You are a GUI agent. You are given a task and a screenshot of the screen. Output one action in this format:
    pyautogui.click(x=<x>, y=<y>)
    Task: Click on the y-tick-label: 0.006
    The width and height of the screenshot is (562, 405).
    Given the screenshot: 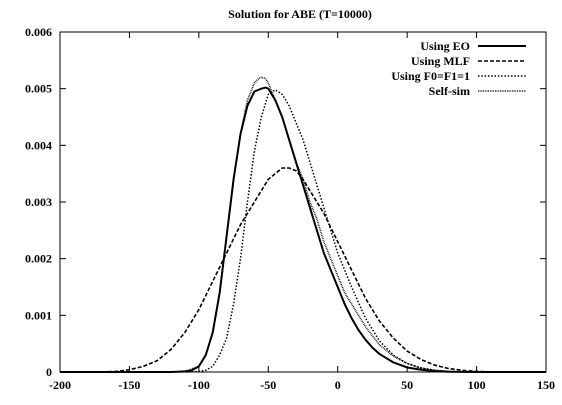 What is the action you would take?
    pyautogui.click(x=38, y=32)
    